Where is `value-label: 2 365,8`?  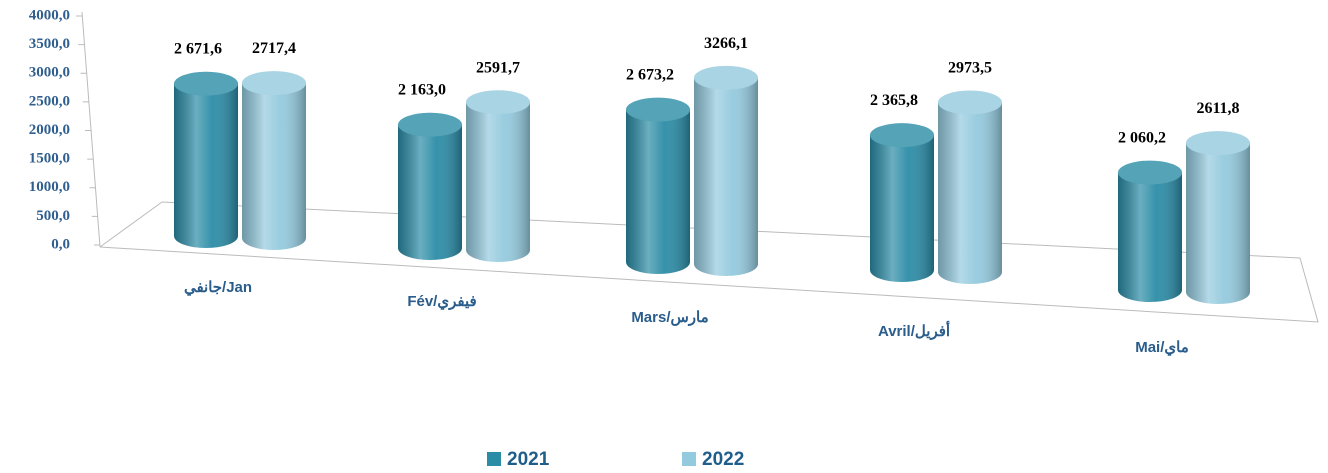
value-label: 2 365,8 is located at coordinates (894, 100).